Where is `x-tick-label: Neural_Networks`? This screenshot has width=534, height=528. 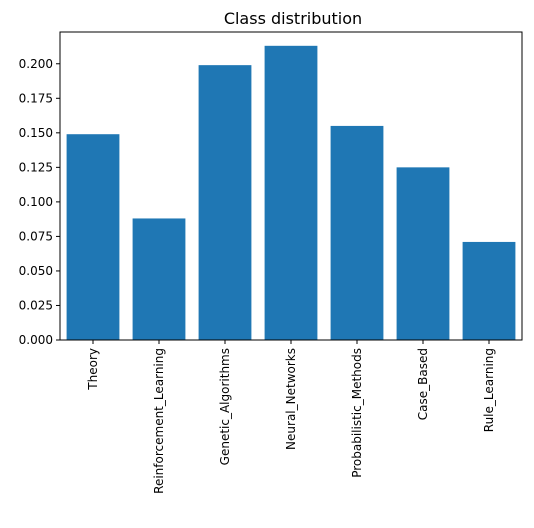
x-tick-label: Neural_Networks is located at coordinates (291, 399).